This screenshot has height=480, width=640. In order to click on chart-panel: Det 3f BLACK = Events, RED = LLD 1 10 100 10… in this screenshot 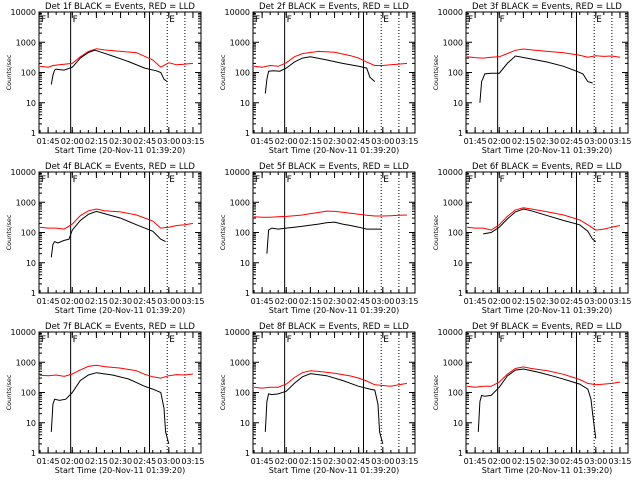, I will do `click(531, 78)`.